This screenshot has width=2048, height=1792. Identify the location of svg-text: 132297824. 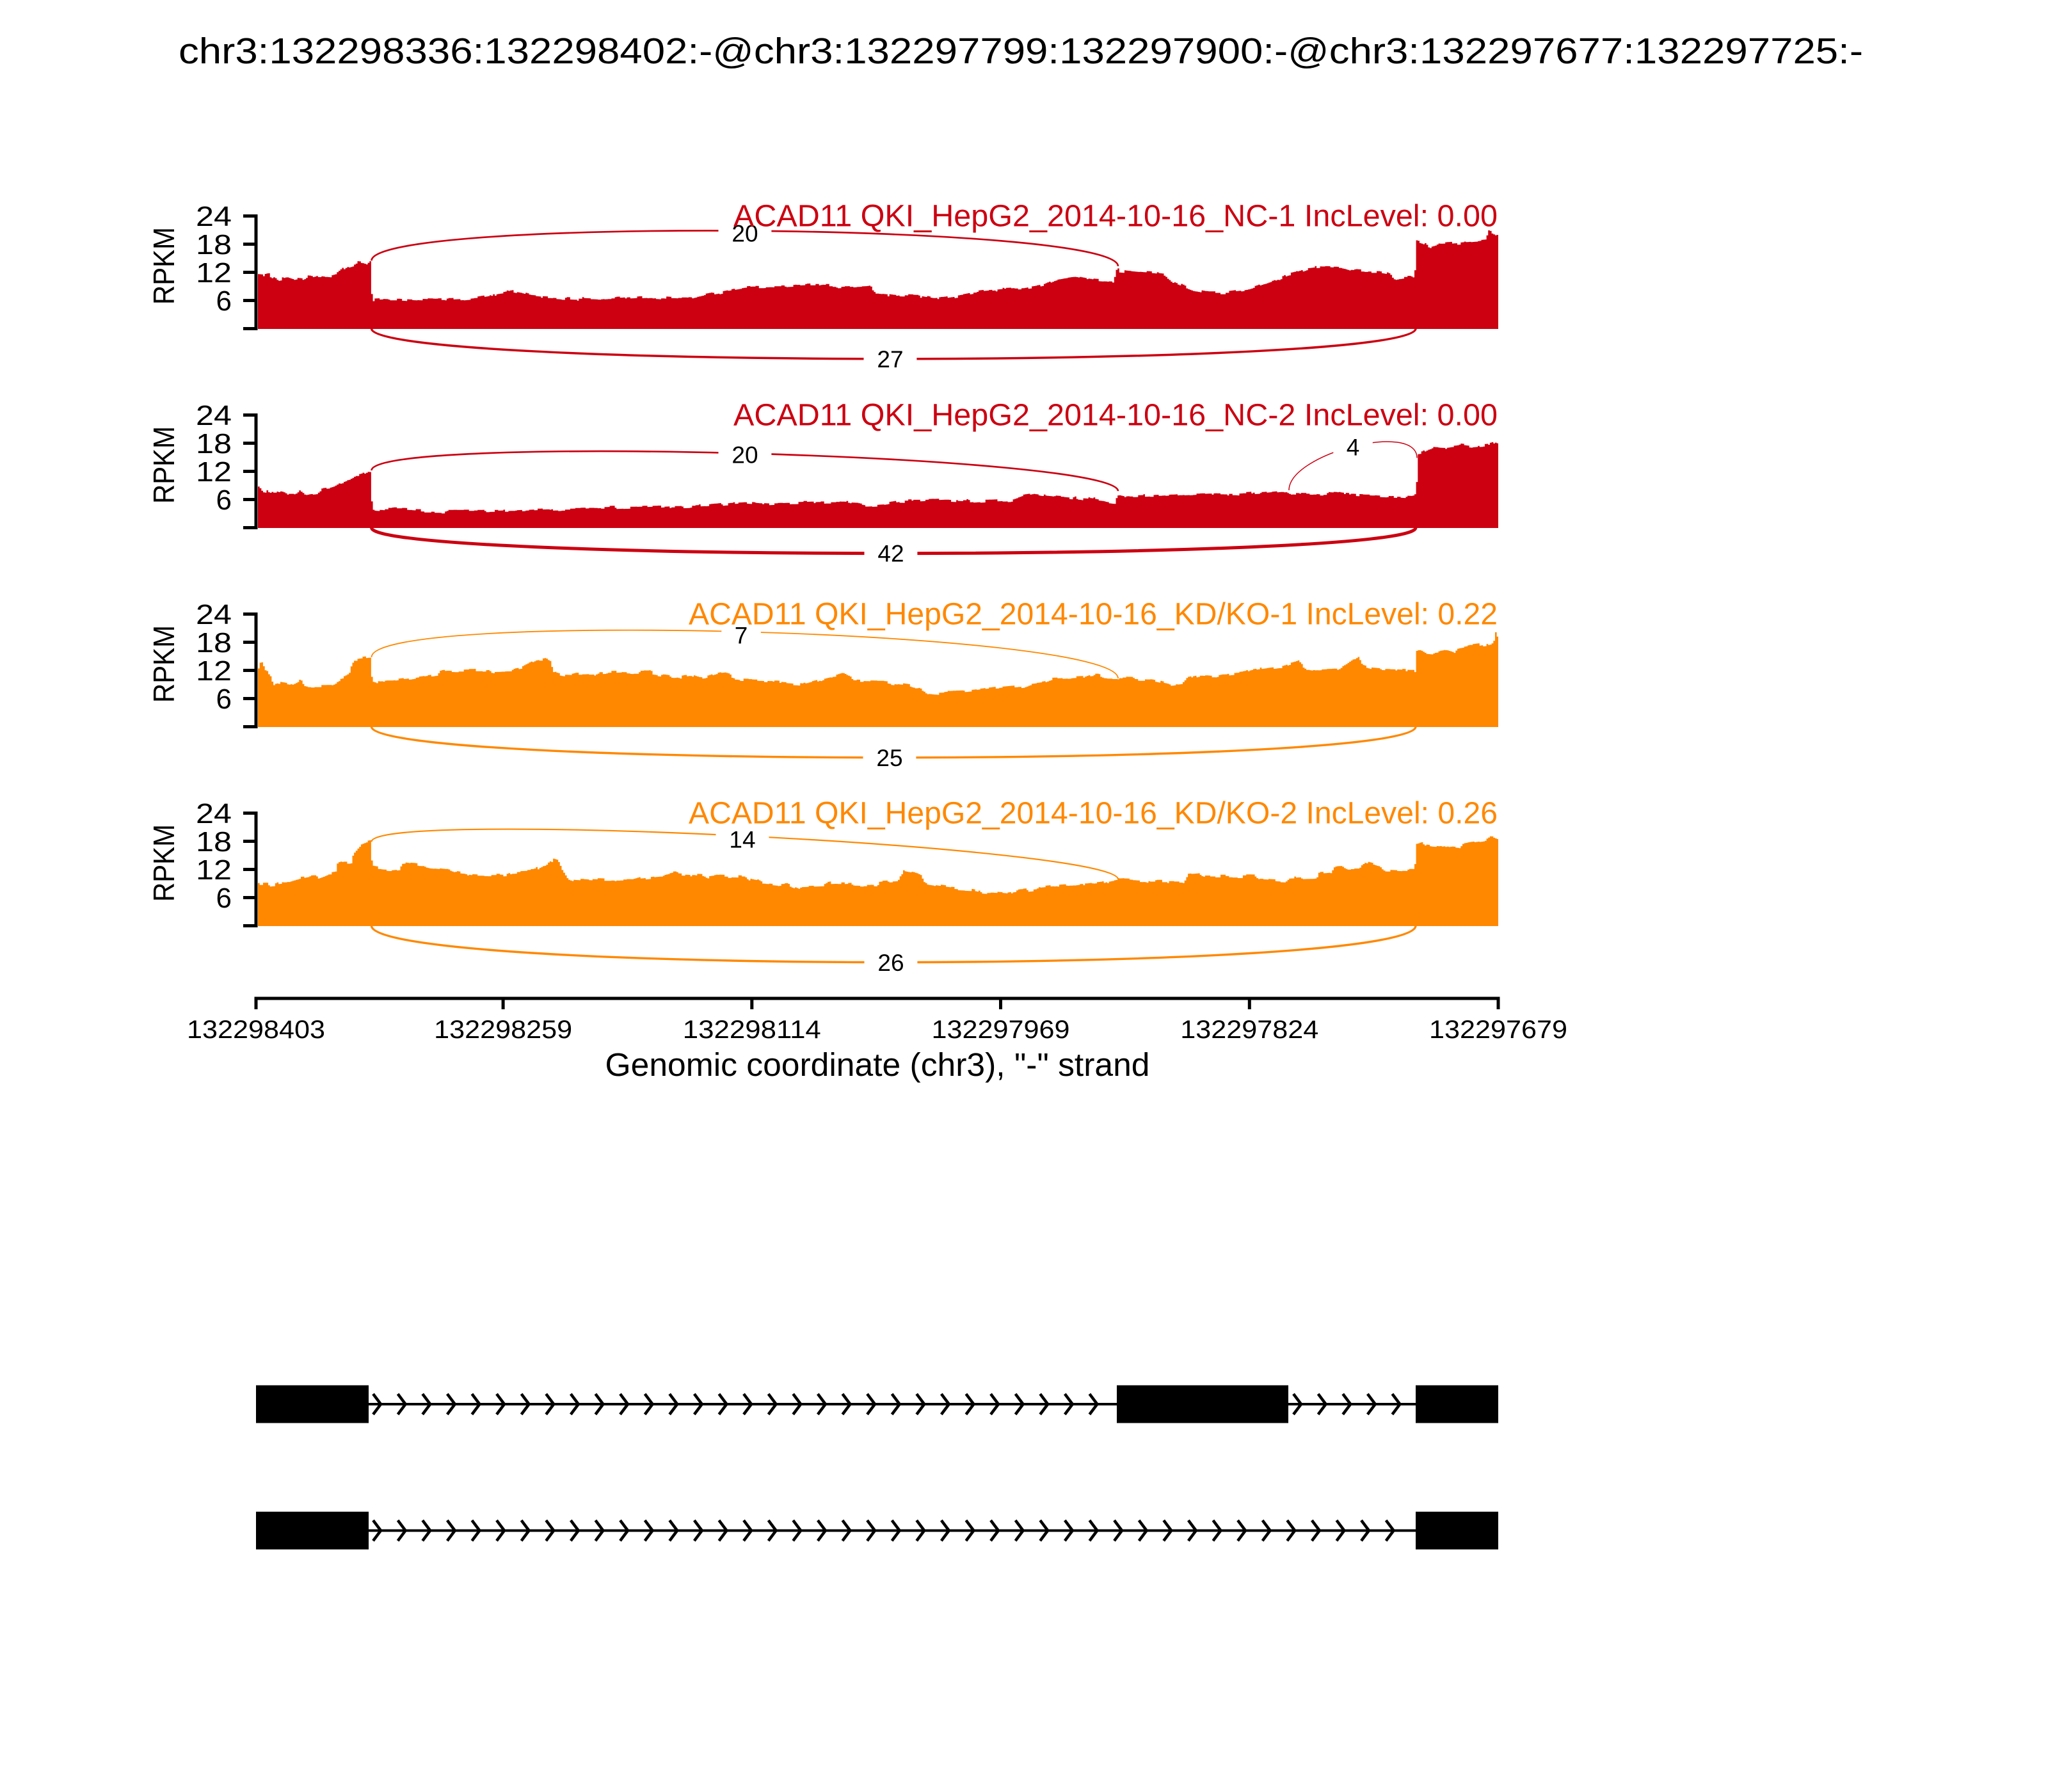
(1249, 1030).